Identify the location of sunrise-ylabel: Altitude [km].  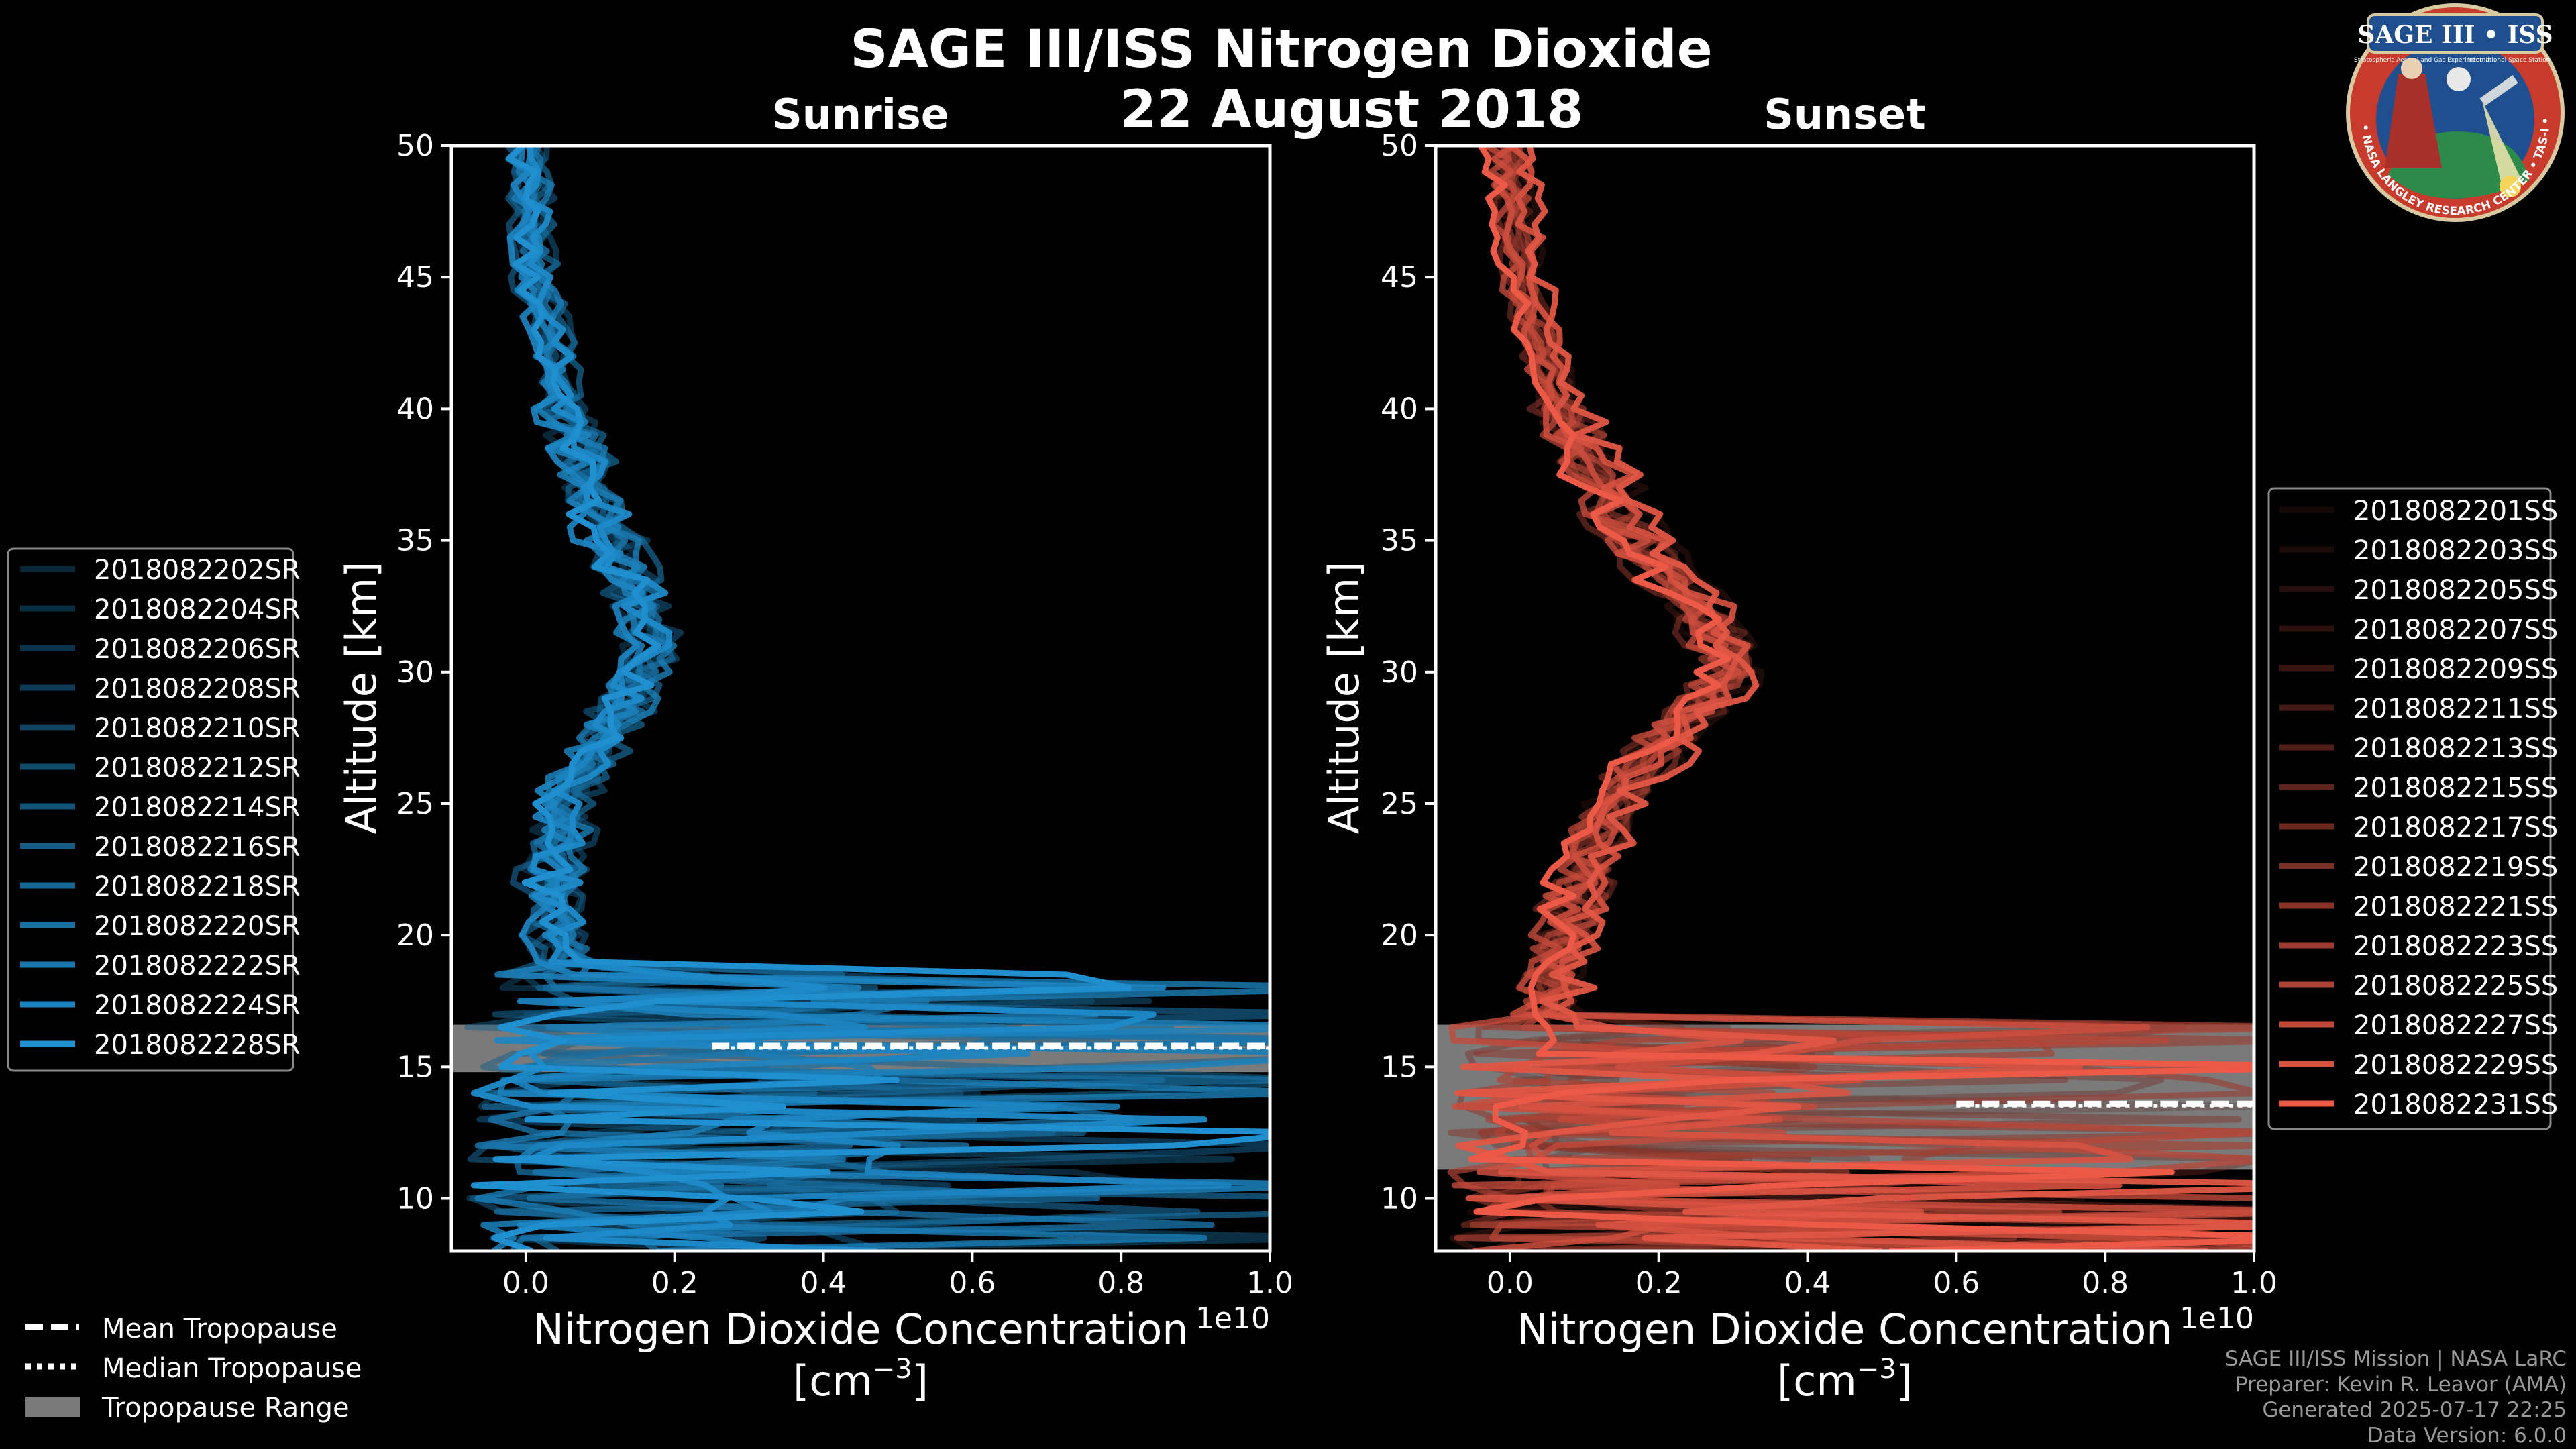
(361, 698).